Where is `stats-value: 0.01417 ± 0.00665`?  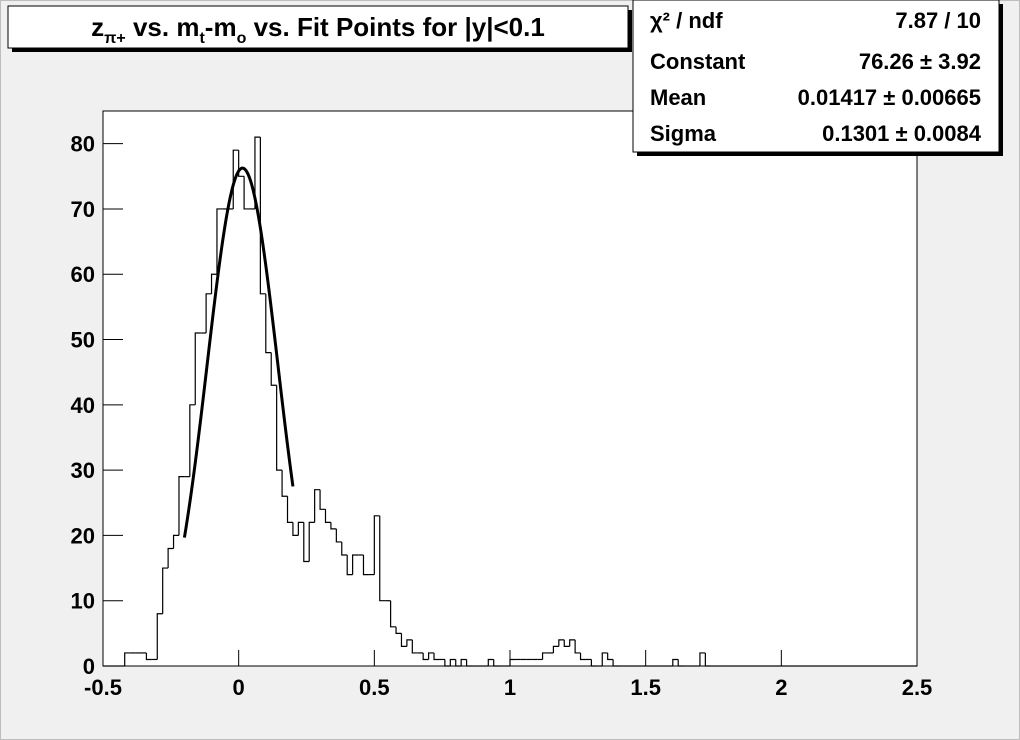 stats-value: 0.01417 ± 0.00665 is located at coordinates (889, 97).